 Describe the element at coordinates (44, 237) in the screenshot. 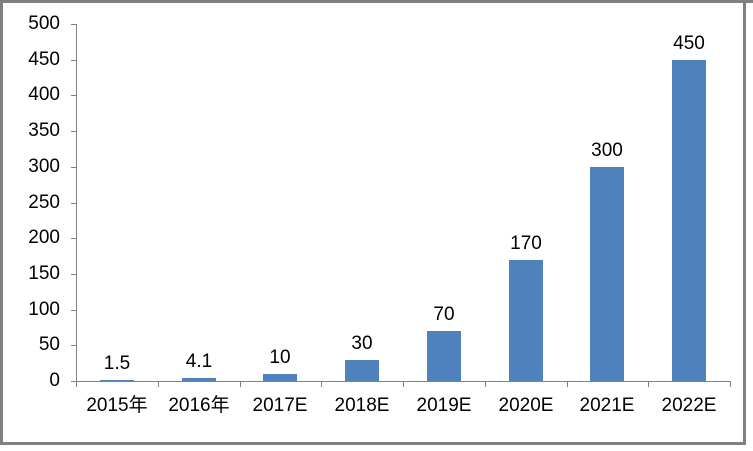

I see `y-tick-label: 200` at that location.